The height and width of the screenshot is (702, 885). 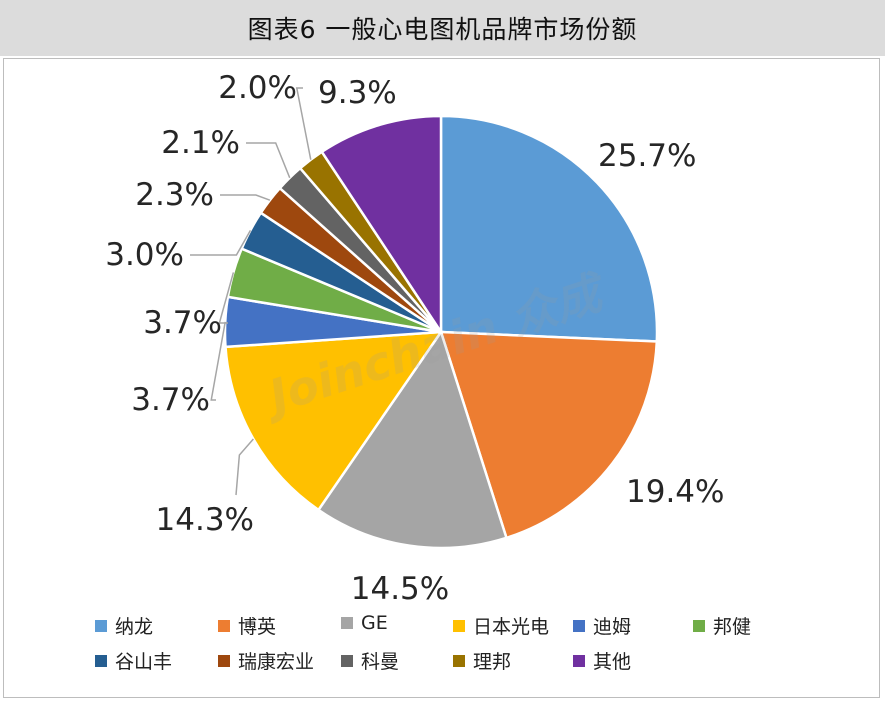 What do you see at coordinates (144, 662) in the screenshot?
I see `legend-label: 谷山丰` at bounding box center [144, 662].